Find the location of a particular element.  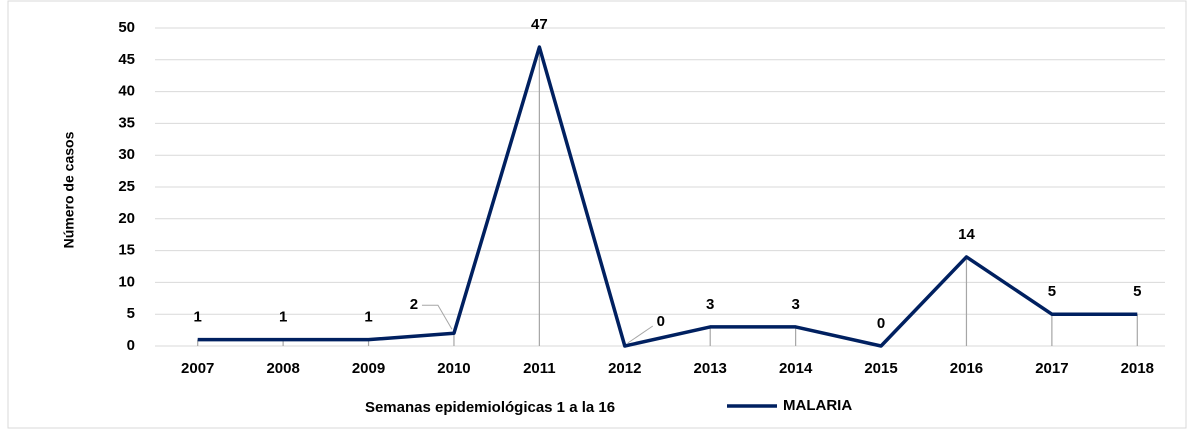

data-label: 2 is located at coordinates (414, 304).